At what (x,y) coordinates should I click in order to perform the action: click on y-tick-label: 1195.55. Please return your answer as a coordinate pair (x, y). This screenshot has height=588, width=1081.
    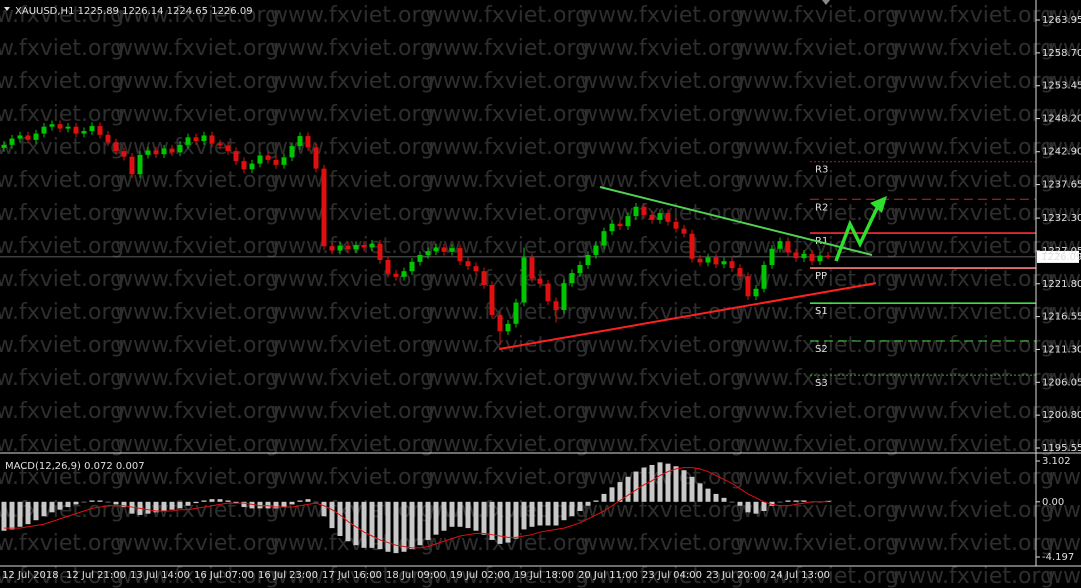
    Looking at the image, I should click on (1061, 448).